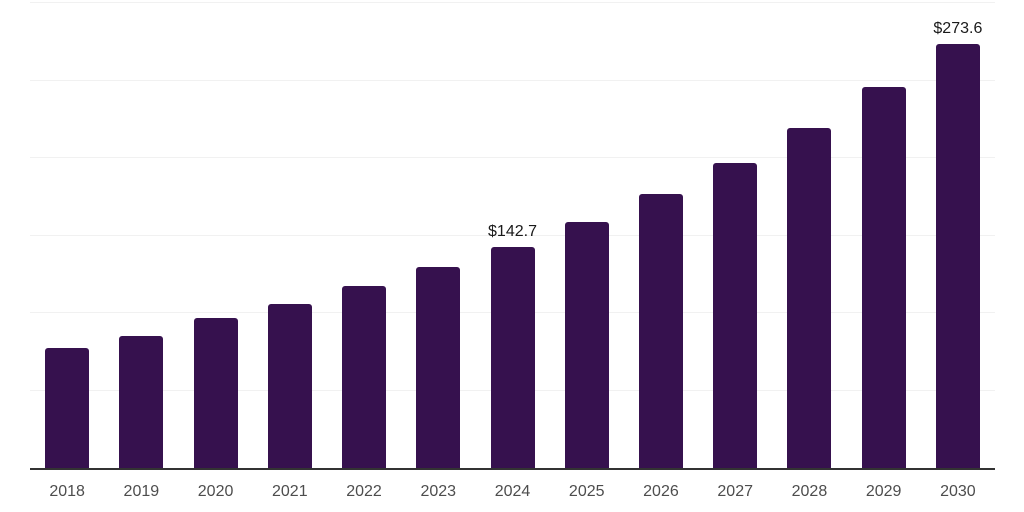  Describe the element at coordinates (586, 491) in the screenshot. I see `x-tick-label-2025: 2025` at that location.